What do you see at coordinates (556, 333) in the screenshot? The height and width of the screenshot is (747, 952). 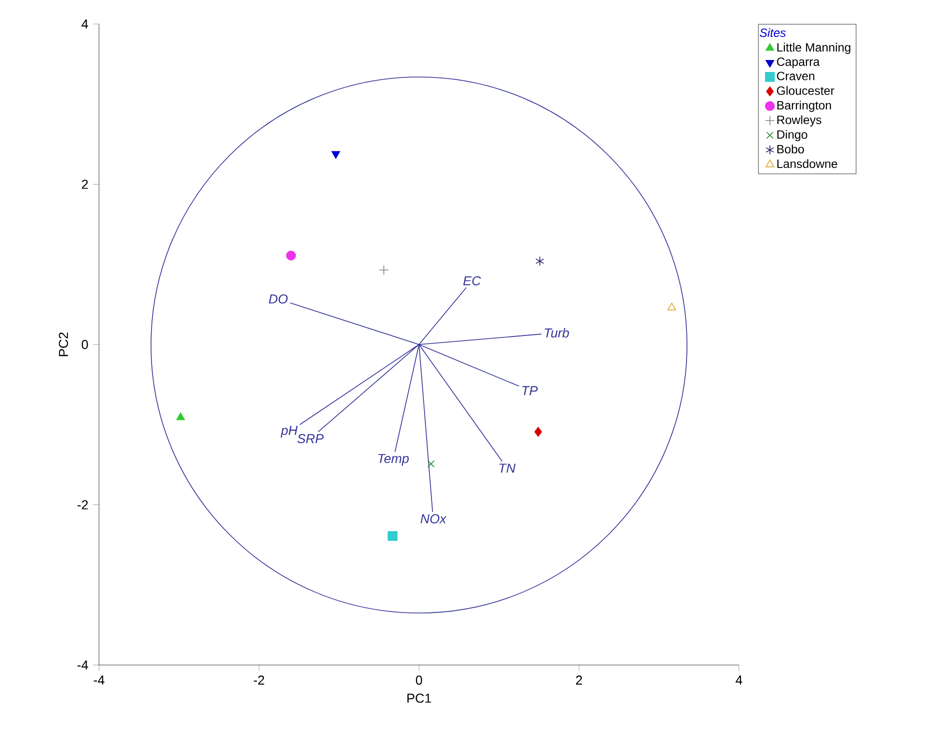 I see `series-label: Turb` at bounding box center [556, 333].